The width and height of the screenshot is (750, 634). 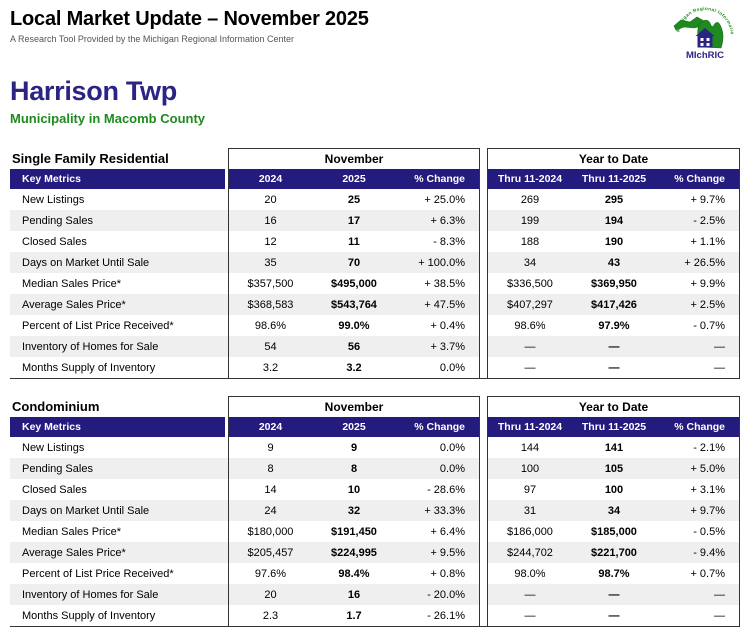 What do you see at coordinates (270, 468) in the screenshot?
I see `nov-2024-cell: 8` at bounding box center [270, 468].